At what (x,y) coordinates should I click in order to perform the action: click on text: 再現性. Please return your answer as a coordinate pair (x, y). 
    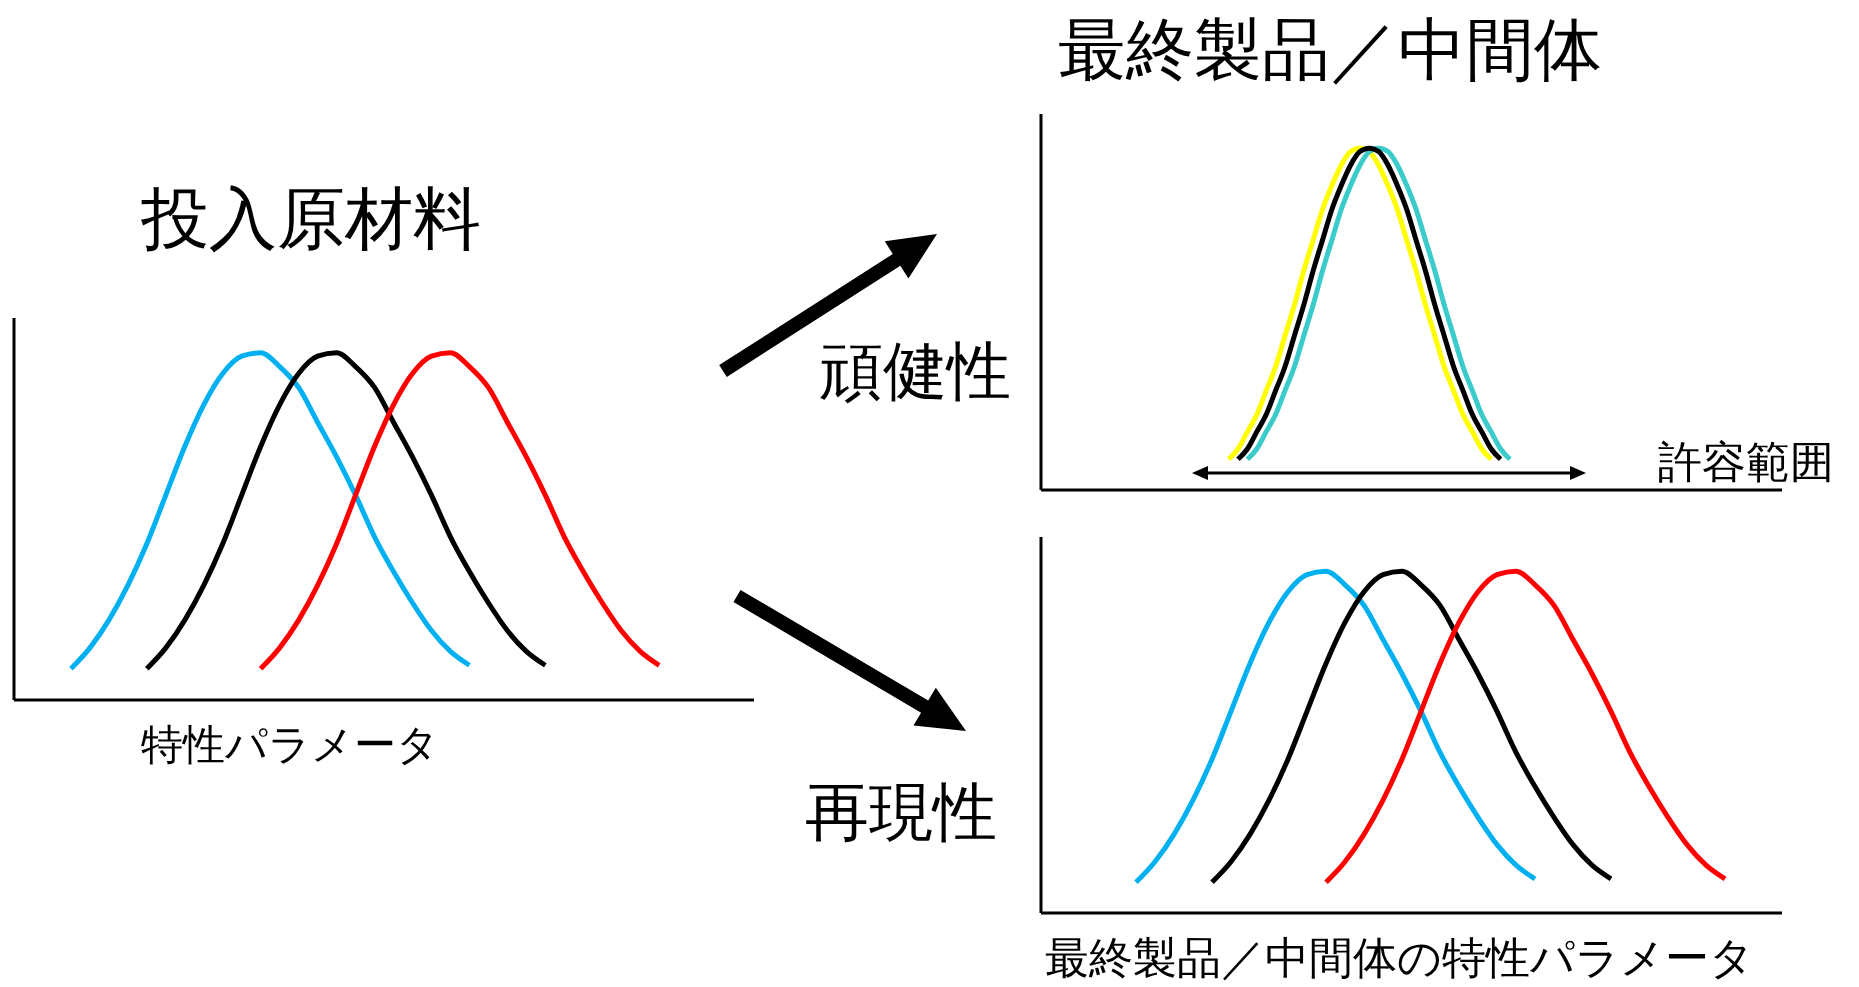
    Looking at the image, I should click on (901, 811).